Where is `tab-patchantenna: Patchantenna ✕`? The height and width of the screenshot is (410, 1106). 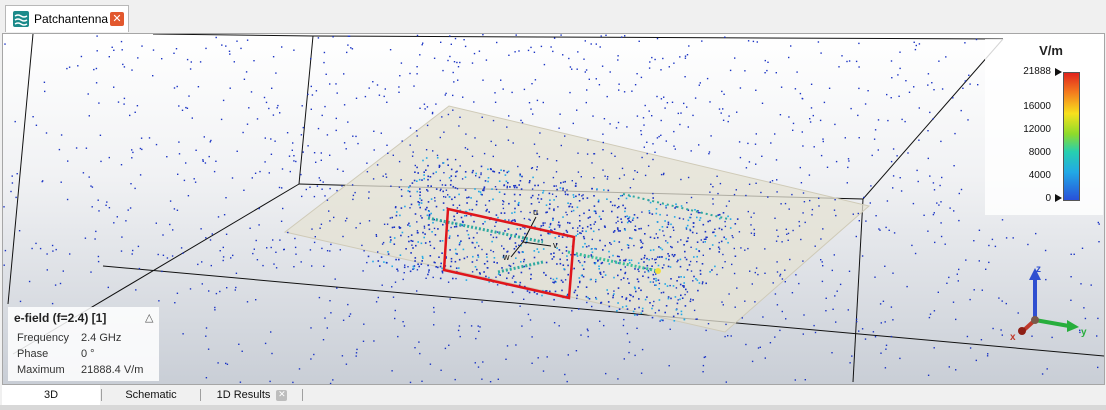 tab-patchantenna: Patchantenna ✕ is located at coordinates (67, 18).